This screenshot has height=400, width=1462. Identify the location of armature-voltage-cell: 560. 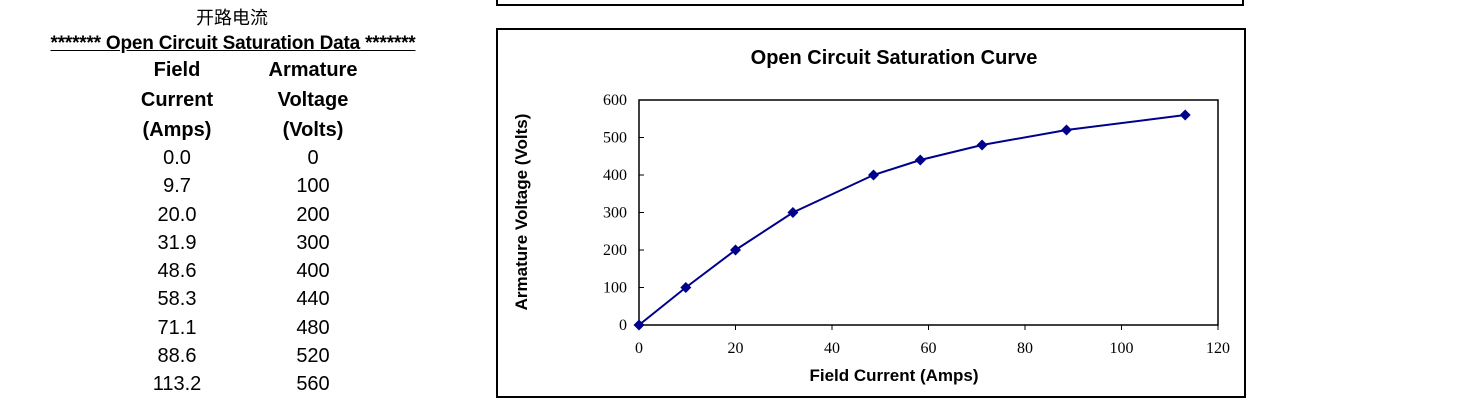
(313, 384).